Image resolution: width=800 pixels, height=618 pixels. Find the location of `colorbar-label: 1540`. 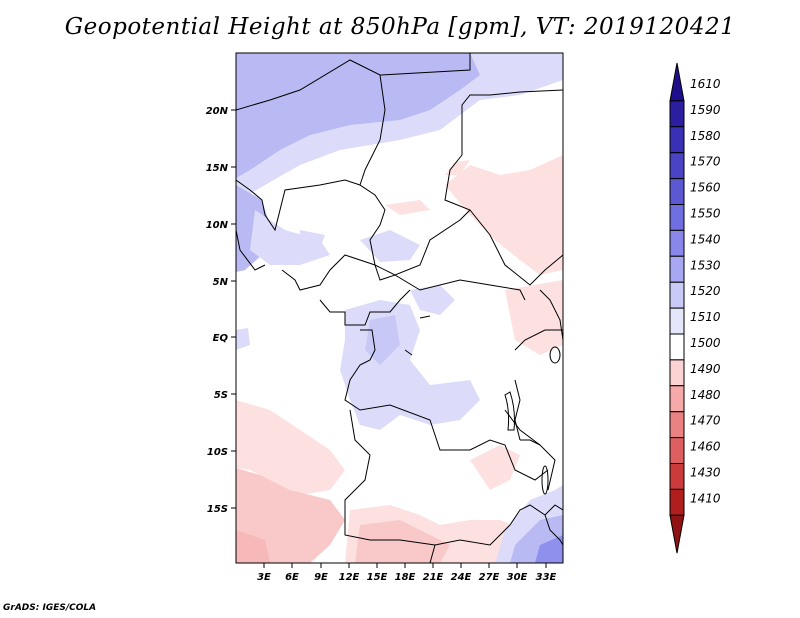

colorbar-label: 1540 is located at coordinates (705, 239).